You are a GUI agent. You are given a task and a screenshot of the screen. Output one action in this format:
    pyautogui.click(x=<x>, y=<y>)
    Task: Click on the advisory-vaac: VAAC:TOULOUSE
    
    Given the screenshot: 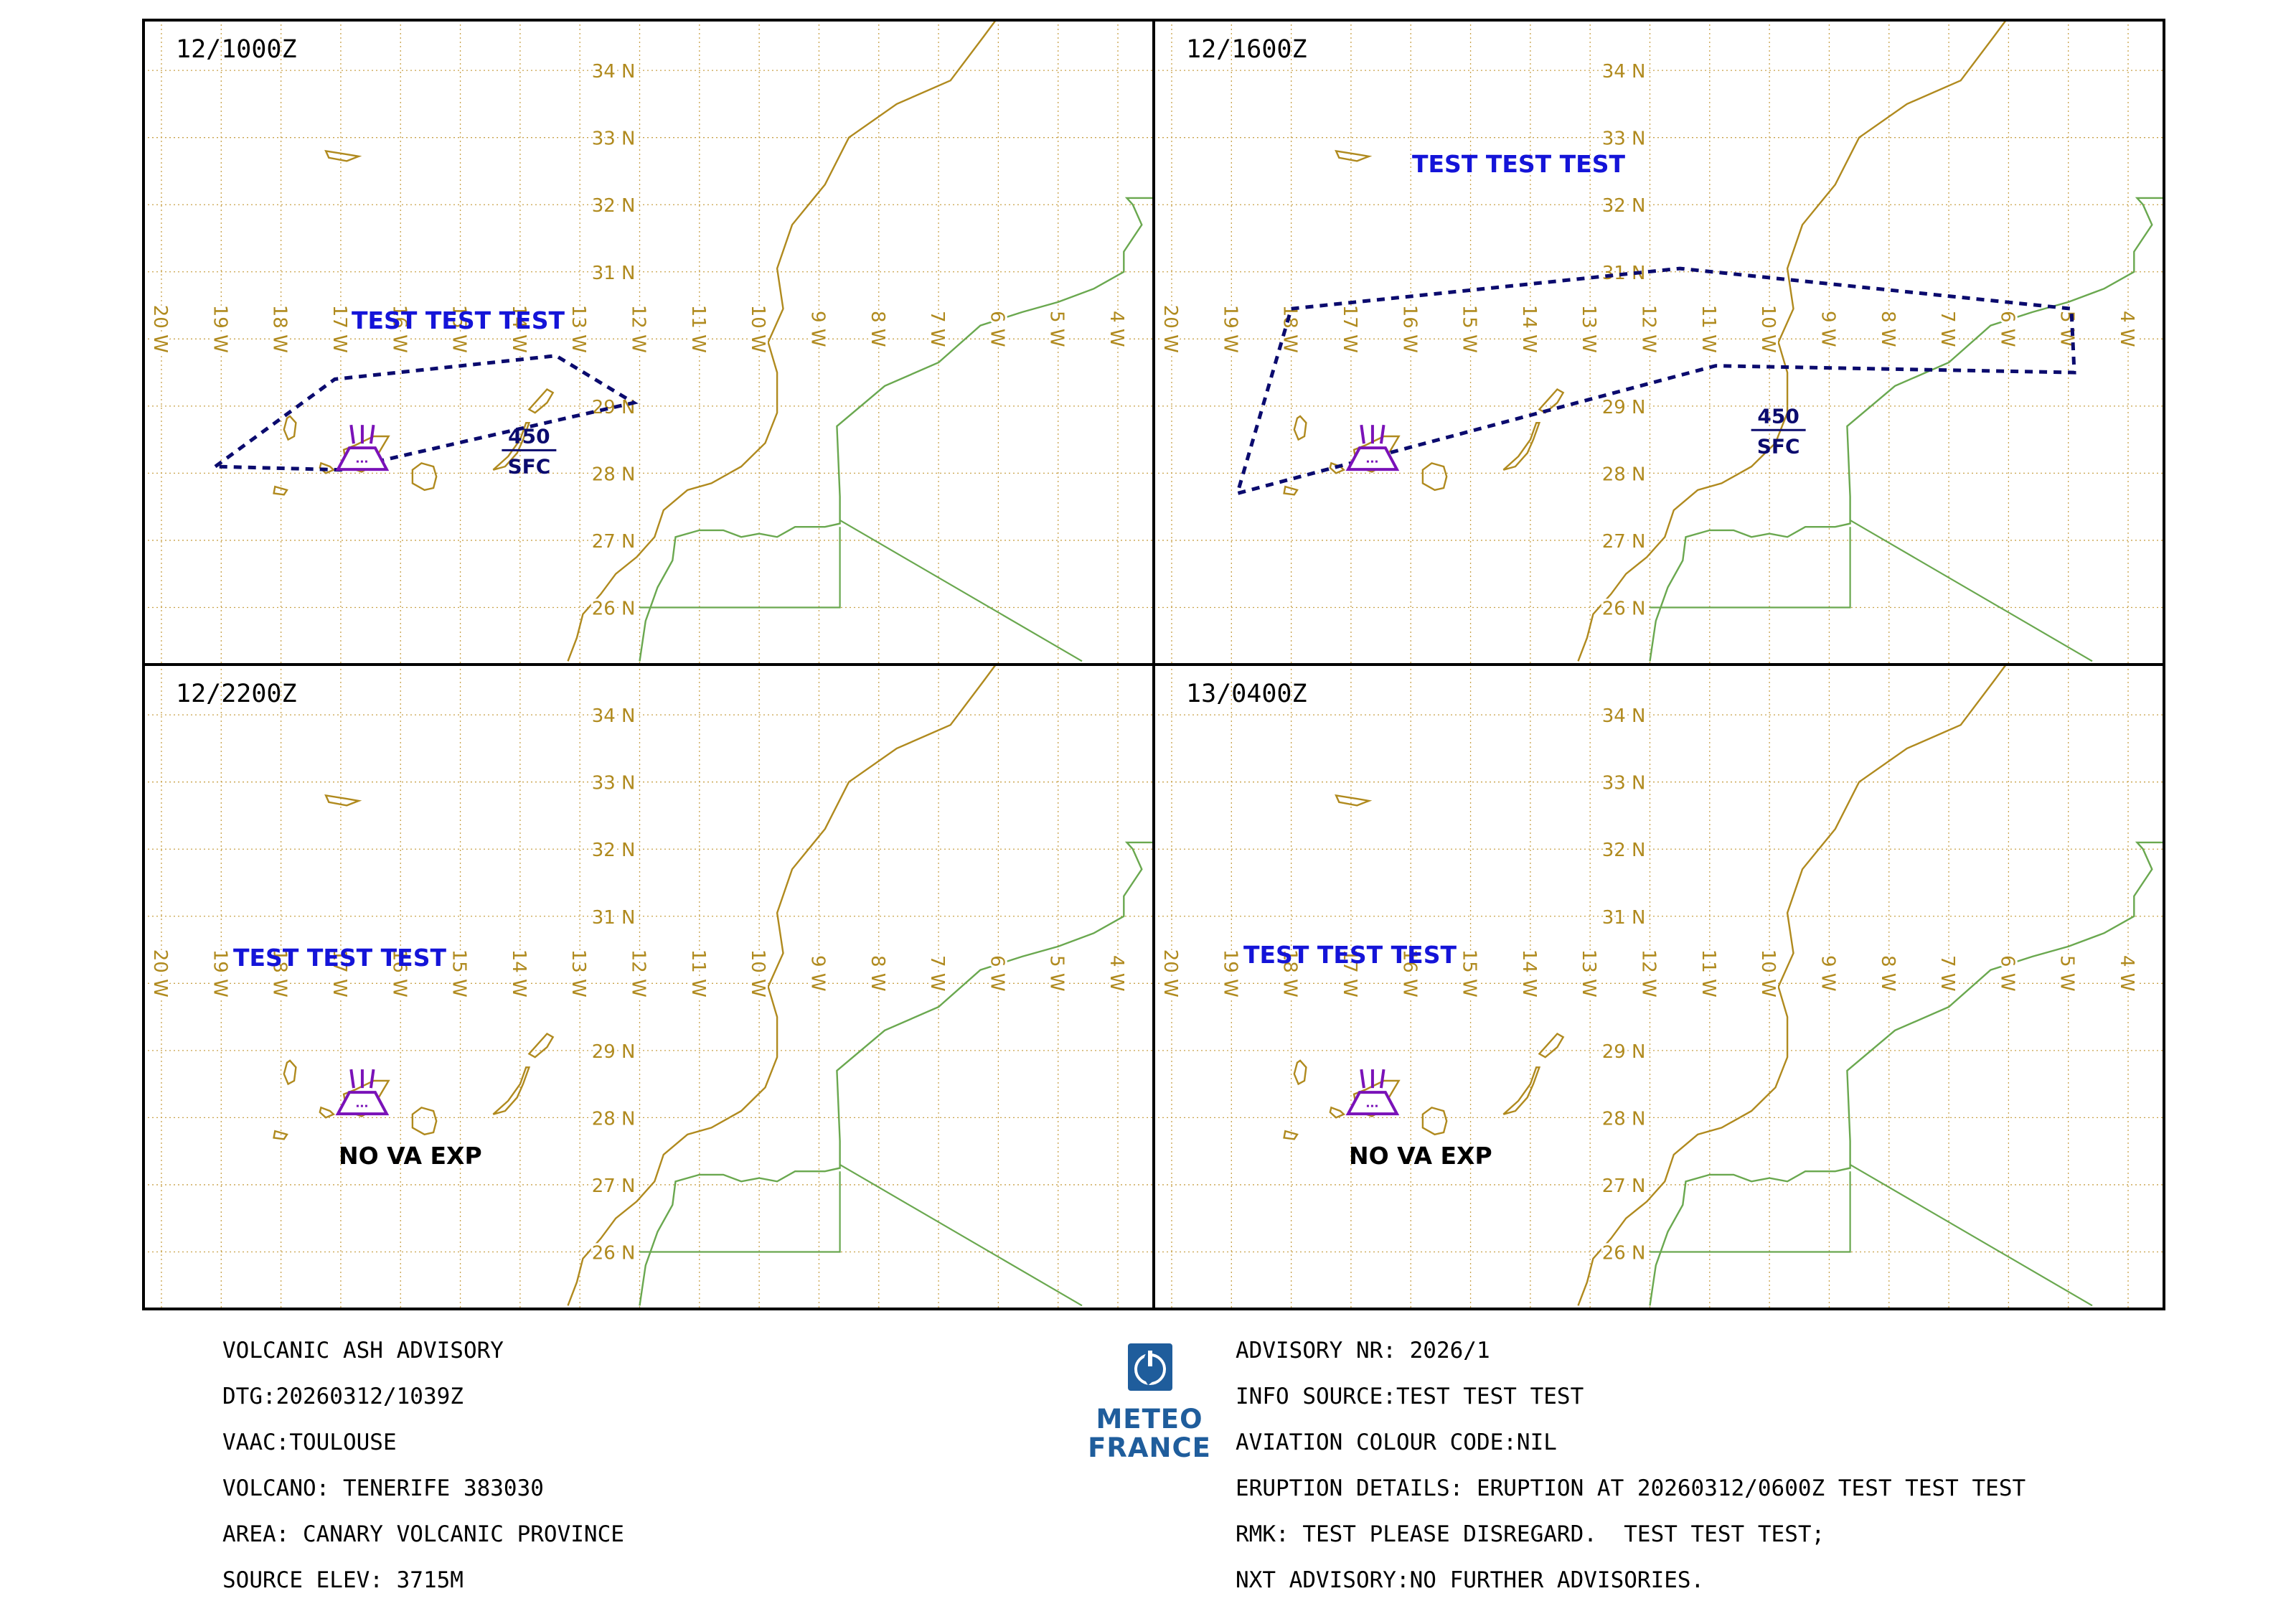 What is the action you would take?
    pyautogui.click(x=310, y=1442)
    